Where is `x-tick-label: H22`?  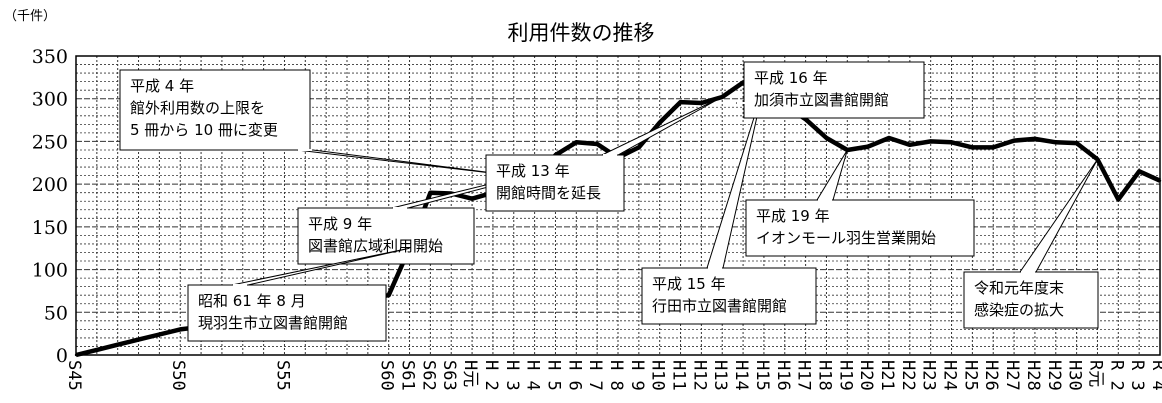
x-tick-label: H22 is located at coordinates (908, 375).